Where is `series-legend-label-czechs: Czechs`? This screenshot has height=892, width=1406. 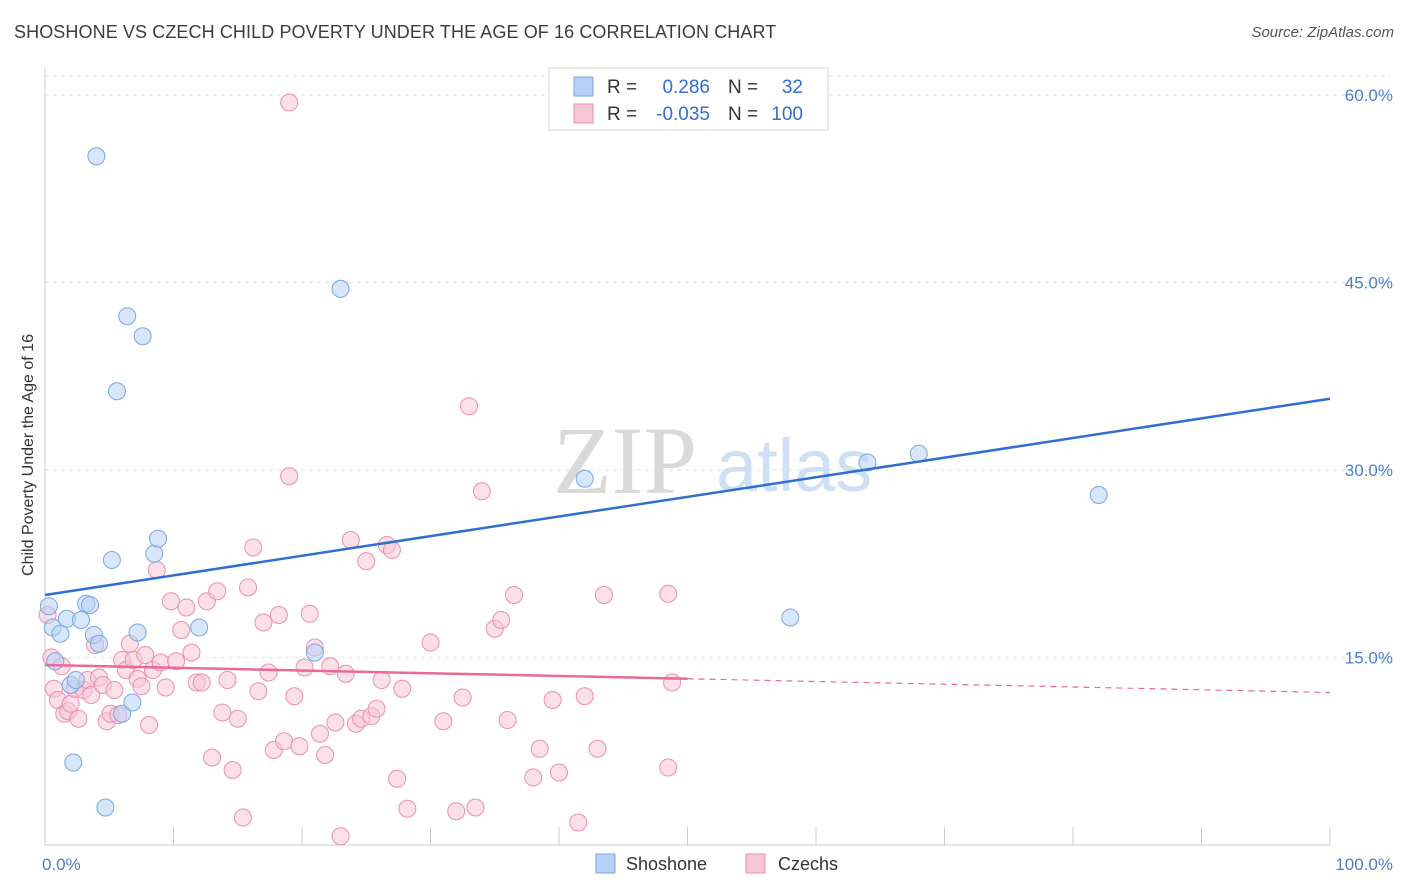 series-legend-label-czechs: Czechs is located at coordinates (808, 864).